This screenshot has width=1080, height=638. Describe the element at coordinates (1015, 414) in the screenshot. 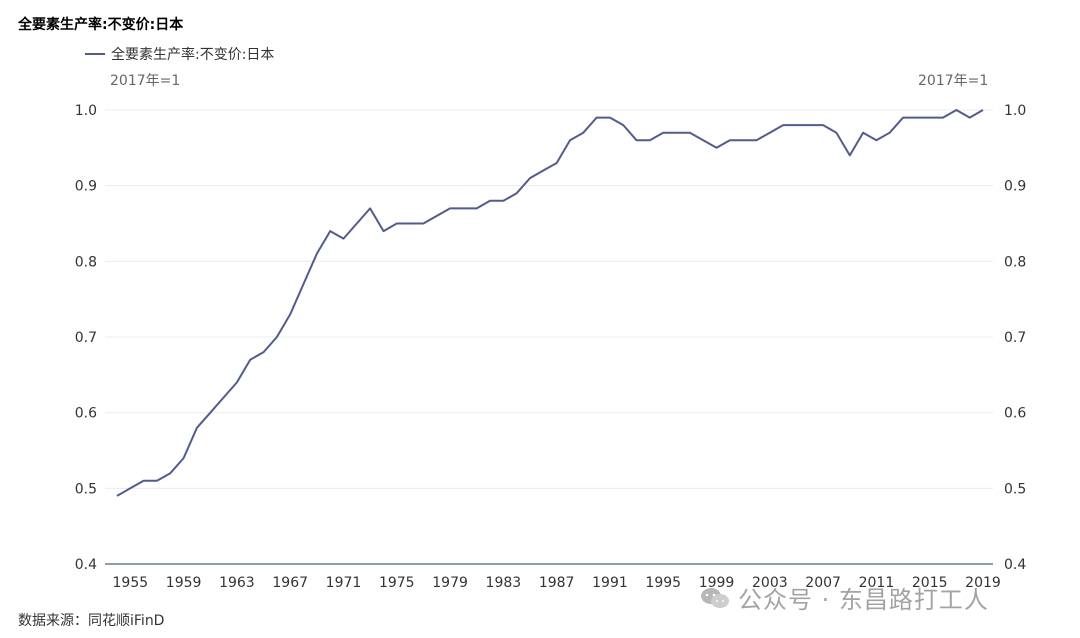

I see `y-tick-label-right: 0.6` at that location.